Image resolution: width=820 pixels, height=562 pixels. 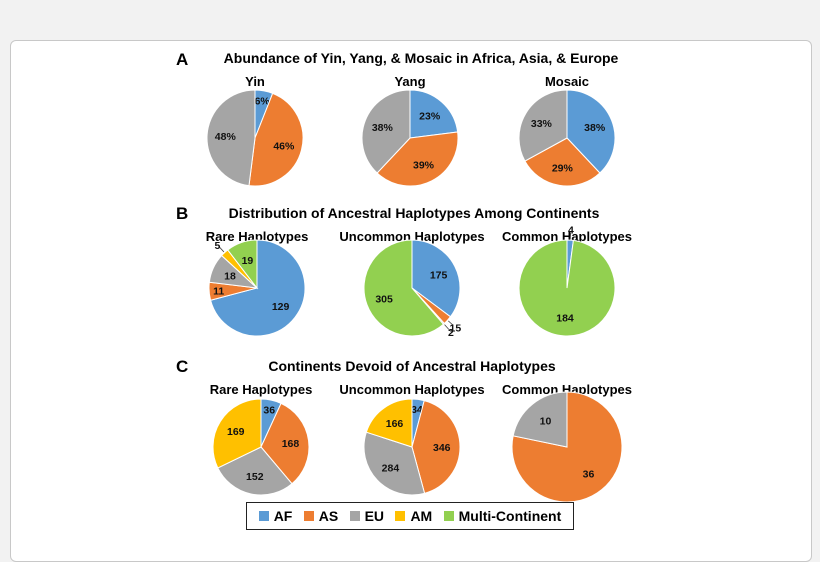 I want to click on legend-label-multi-continent: Multi-Continent, so click(x=510, y=516).